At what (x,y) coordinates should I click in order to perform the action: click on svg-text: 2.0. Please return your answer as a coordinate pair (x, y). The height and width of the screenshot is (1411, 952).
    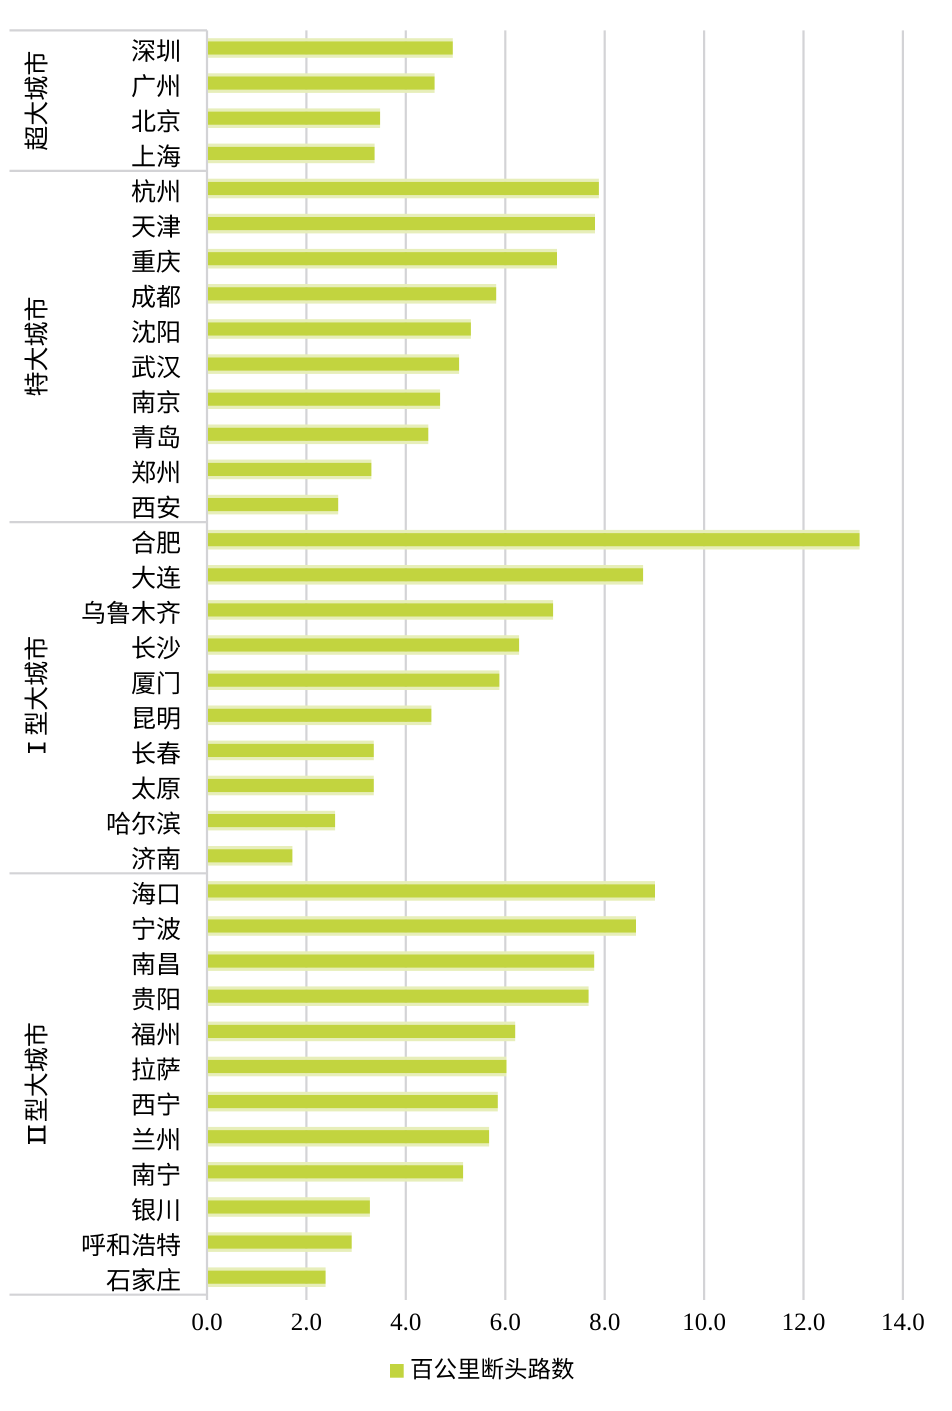
    Looking at the image, I should click on (306, 1322).